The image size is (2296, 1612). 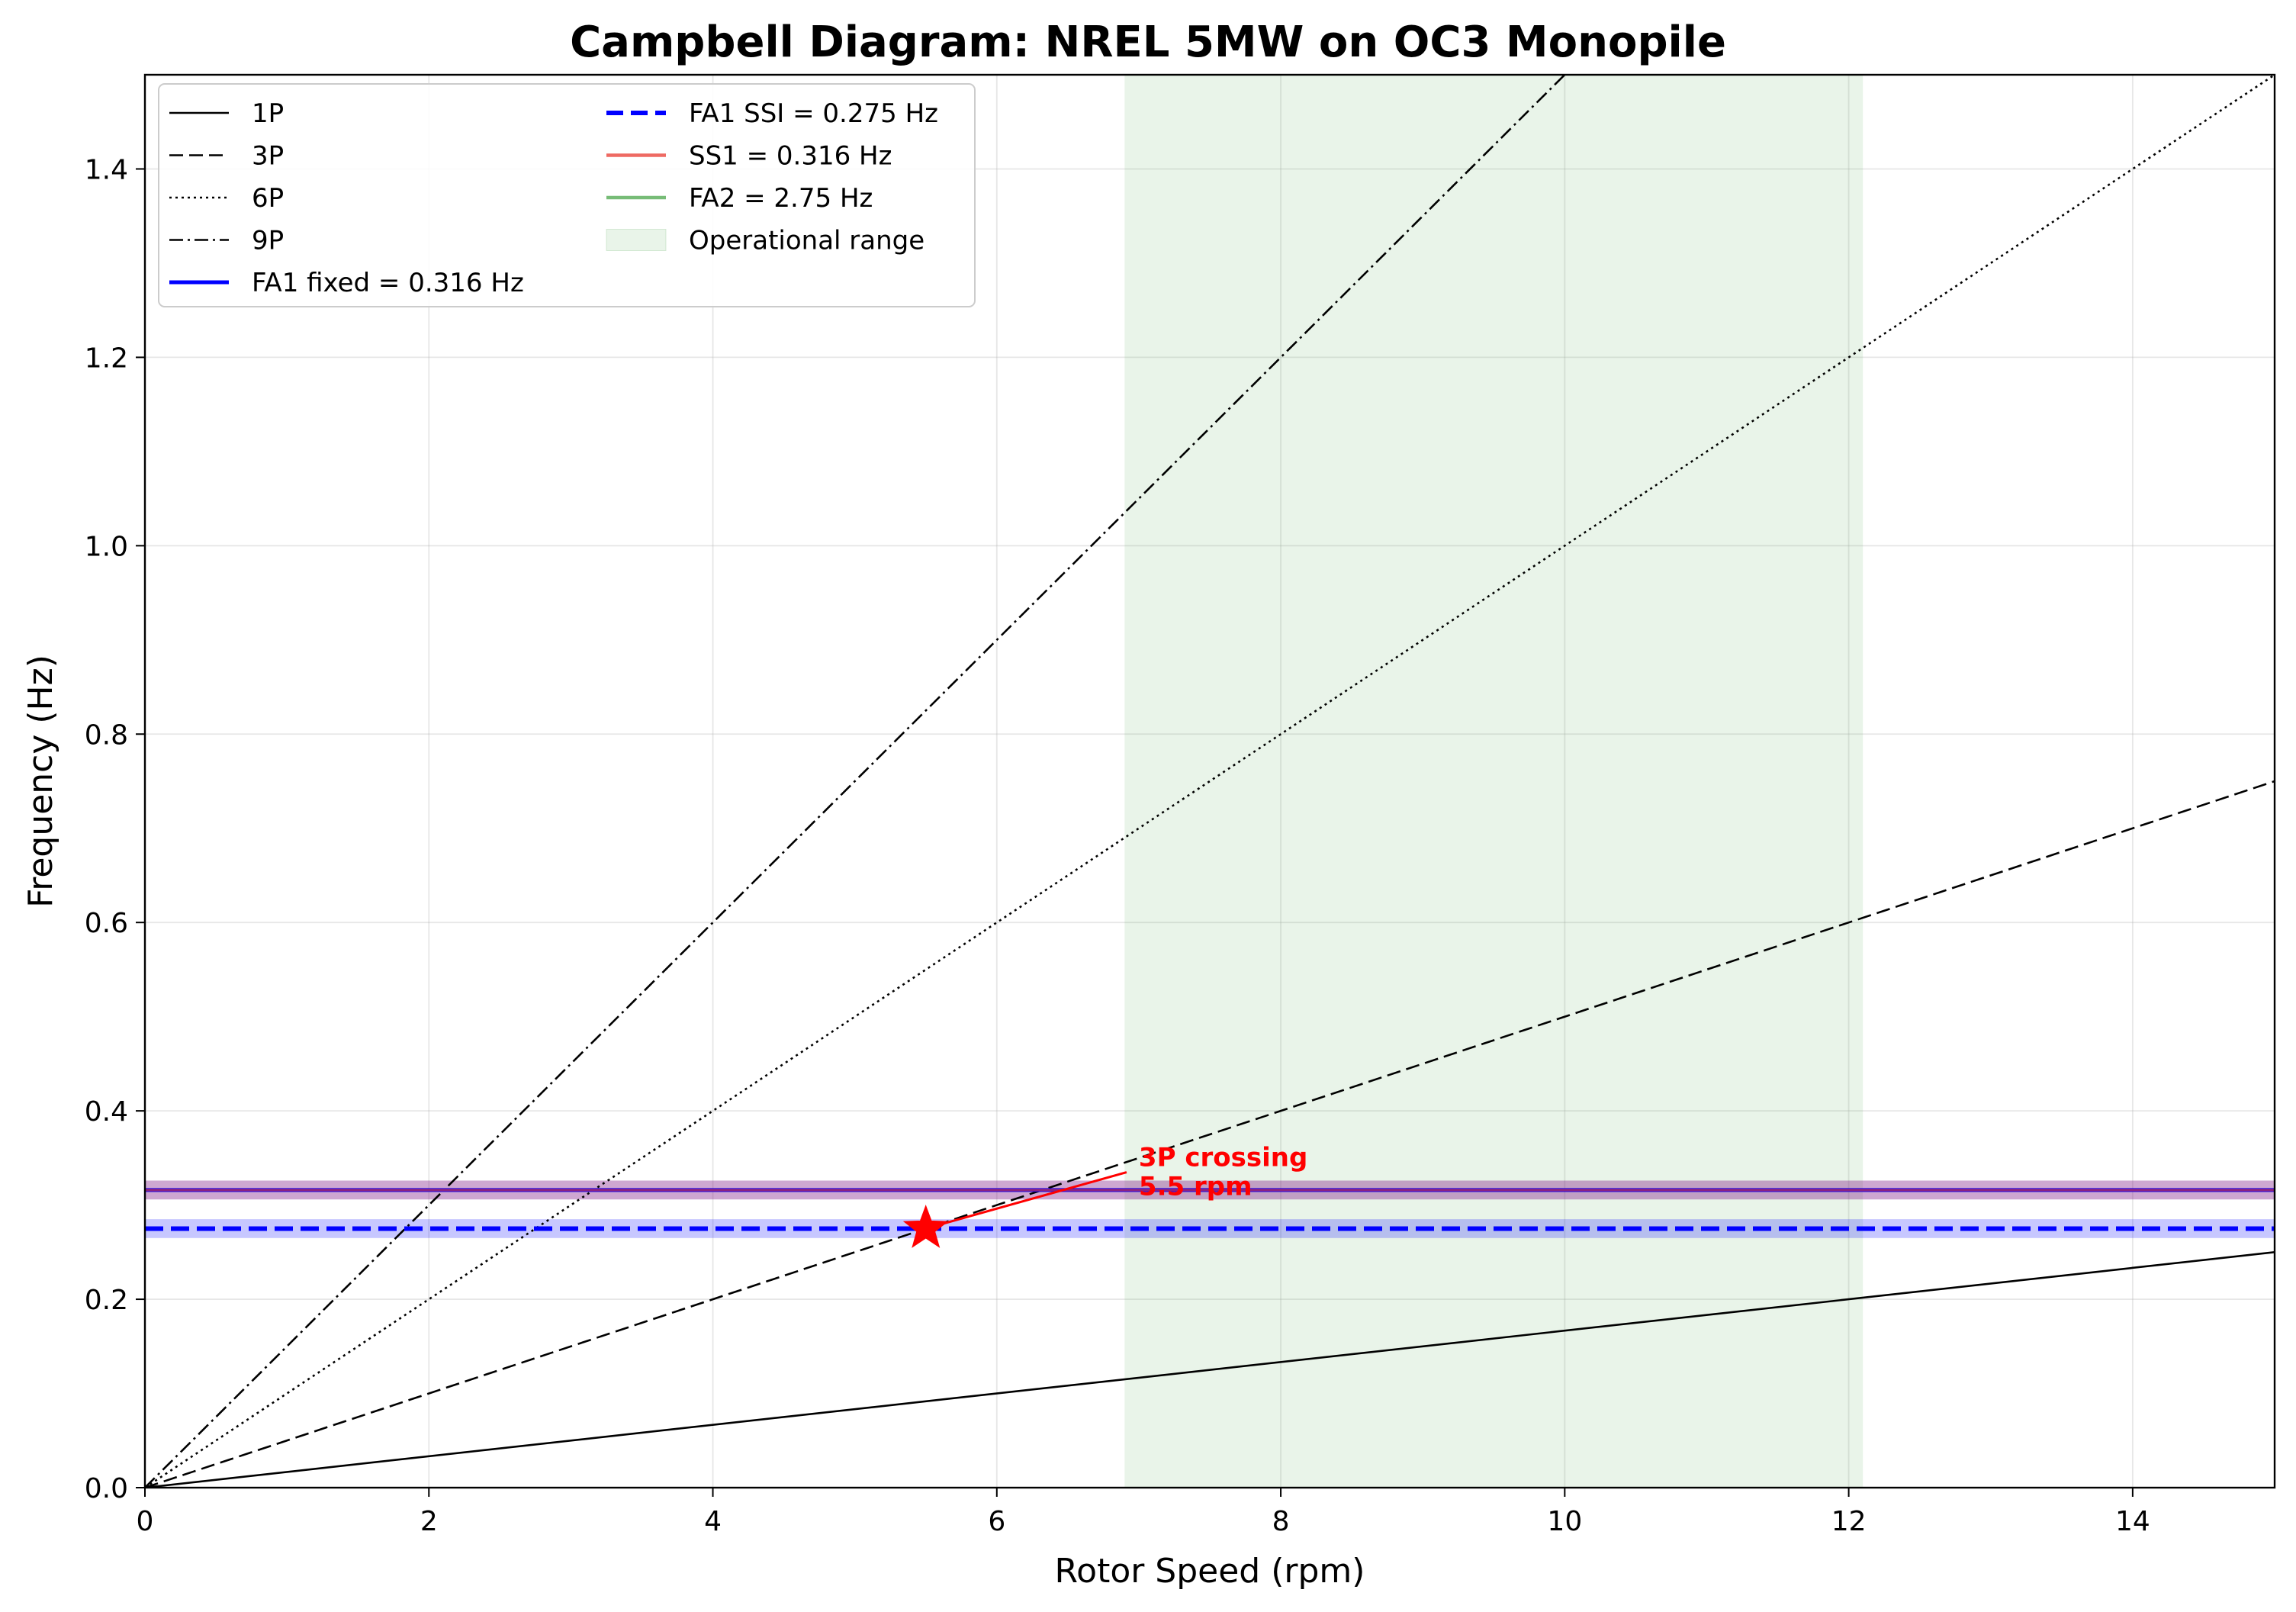 What do you see at coordinates (1849, 1521) in the screenshot?
I see `x-tick-label: 12` at bounding box center [1849, 1521].